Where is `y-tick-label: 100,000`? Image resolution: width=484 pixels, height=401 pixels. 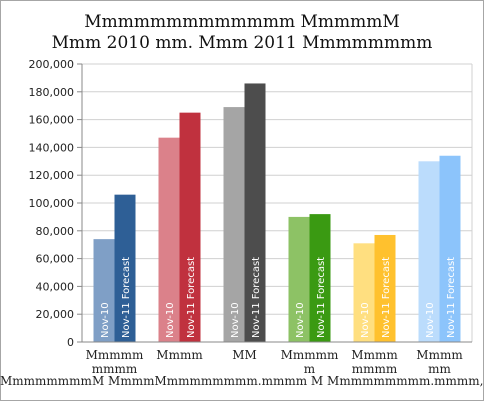
y-tick-label: 100,000 is located at coordinates (52, 203).